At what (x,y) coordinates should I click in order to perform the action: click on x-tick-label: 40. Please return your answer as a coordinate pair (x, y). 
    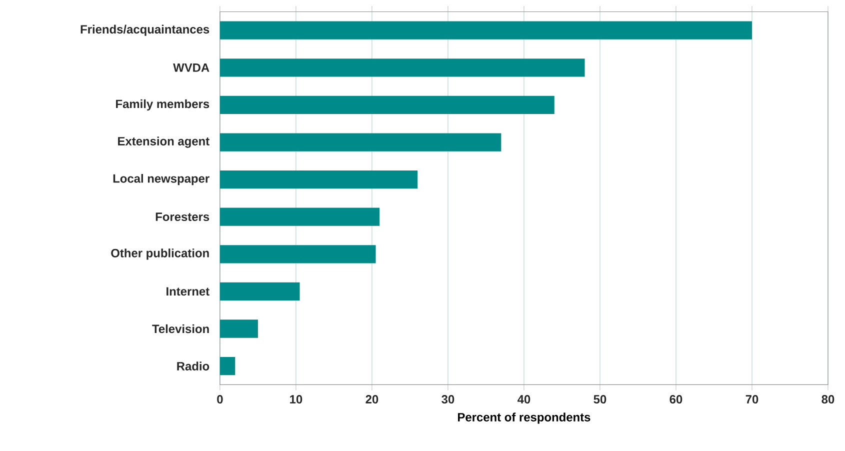
    Looking at the image, I should click on (524, 399).